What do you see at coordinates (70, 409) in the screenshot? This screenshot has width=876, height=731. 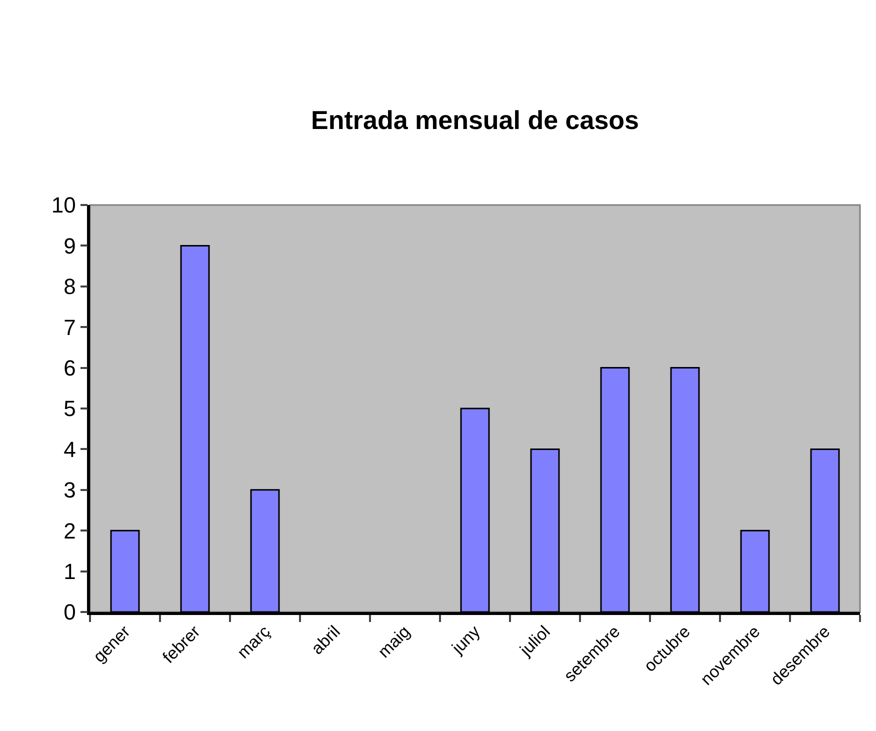 I see `y-tick-label: 5` at bounding box center [70, 409].